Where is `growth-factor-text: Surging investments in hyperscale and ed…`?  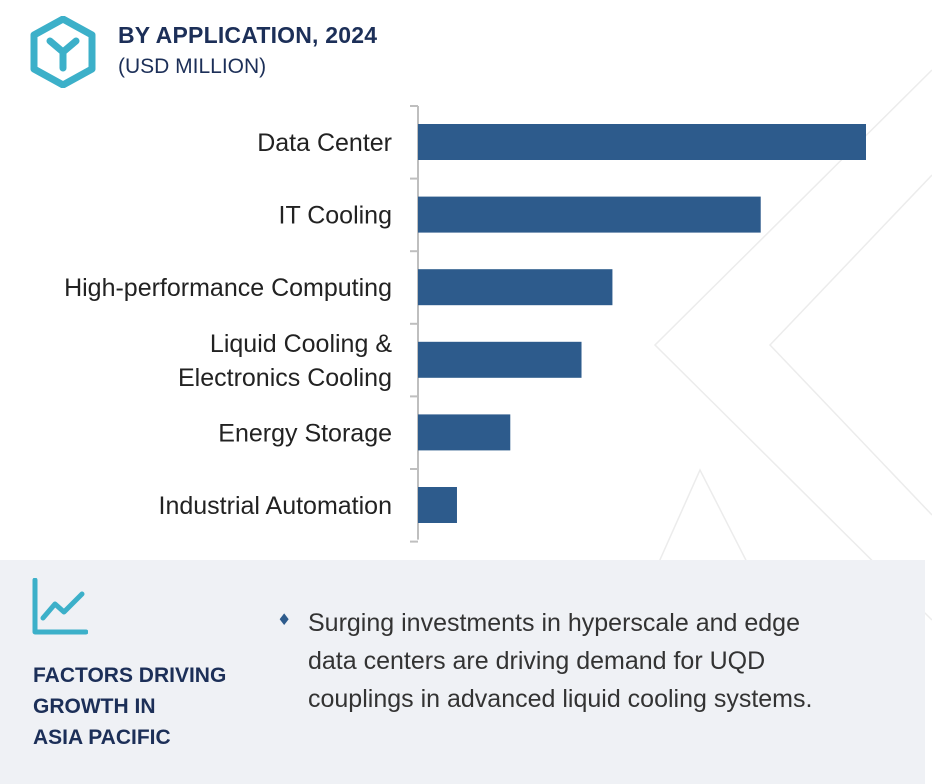
growth-factor-text: Surging investments in hyperscale and ed… is located at coordinates (560, 661).